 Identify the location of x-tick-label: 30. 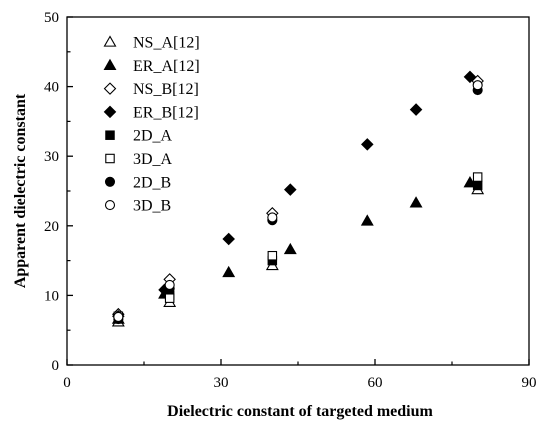
(221, 383).